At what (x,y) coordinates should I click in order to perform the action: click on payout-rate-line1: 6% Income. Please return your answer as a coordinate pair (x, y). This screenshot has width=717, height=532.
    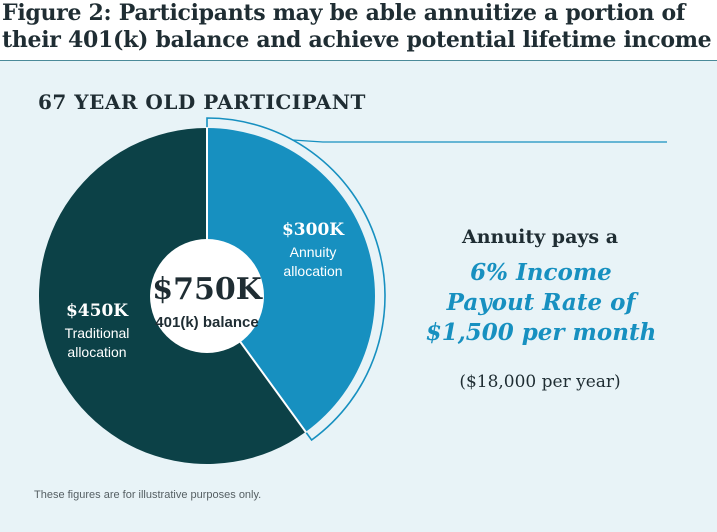
    Looking at the image, I should click on (541, 272).